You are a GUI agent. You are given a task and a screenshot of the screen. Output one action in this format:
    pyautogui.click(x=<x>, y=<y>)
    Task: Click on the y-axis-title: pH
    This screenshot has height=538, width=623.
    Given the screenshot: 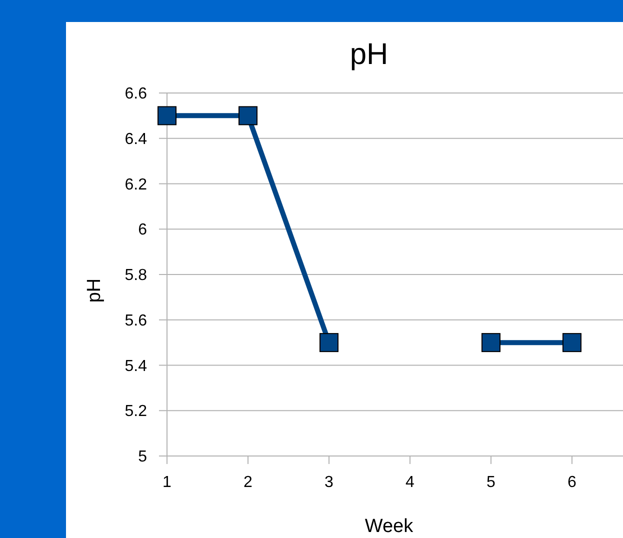 What is the action you would take?
    pyautogui.click(x=94, y=290)
    